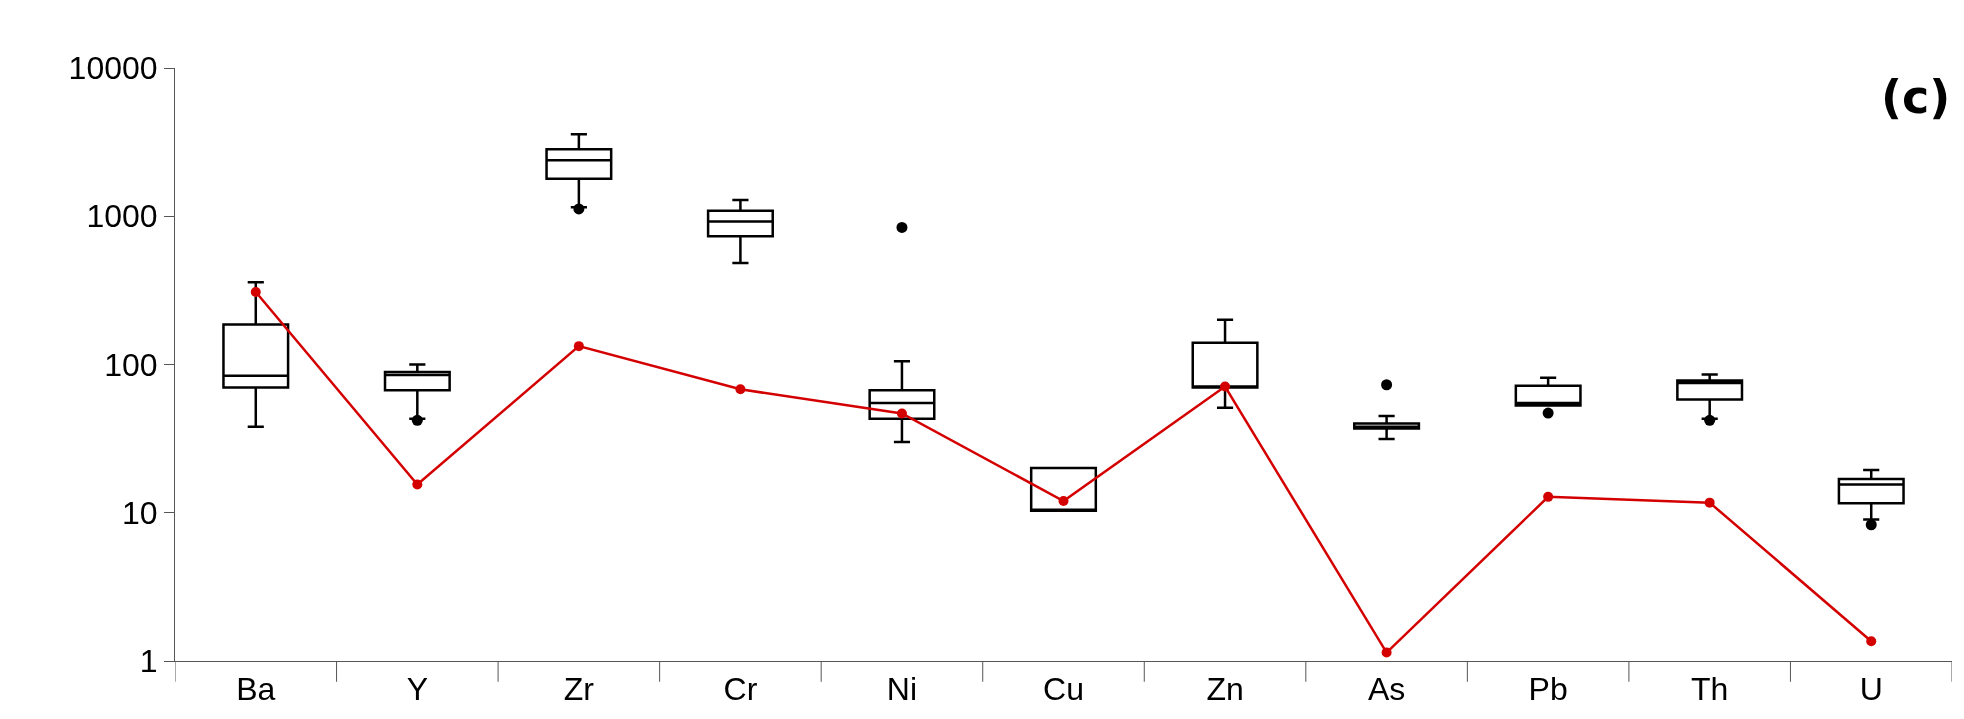 The height and width of the screenshot is (719, 1964). Describe the element at coordinates (113, 68) in the screenshot. I see `y-tick-label: 10000` at that location.